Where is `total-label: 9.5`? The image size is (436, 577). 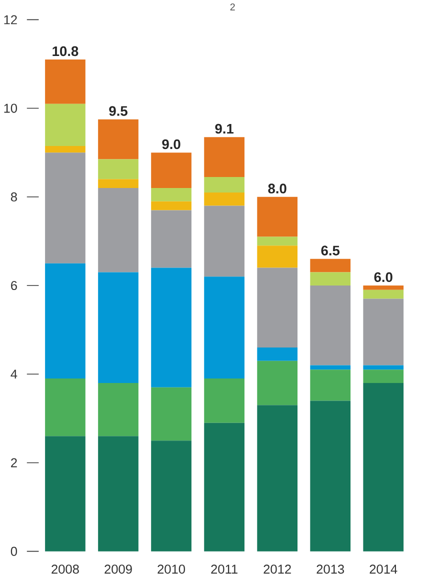
total-label: 9.5 is located at coordinates (118, 111).